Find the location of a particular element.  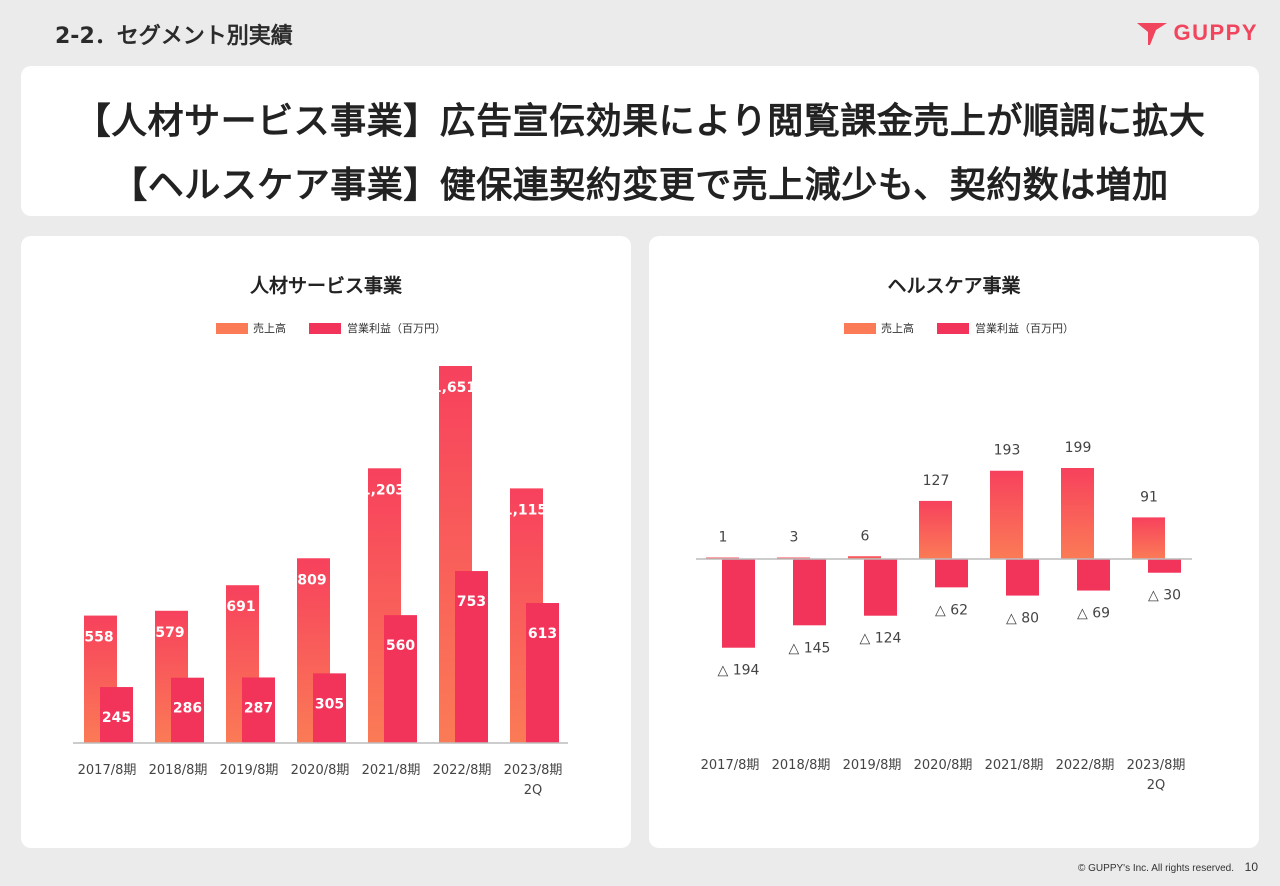

data-label-sales: 1,651 is located at coordinates (454, 388).